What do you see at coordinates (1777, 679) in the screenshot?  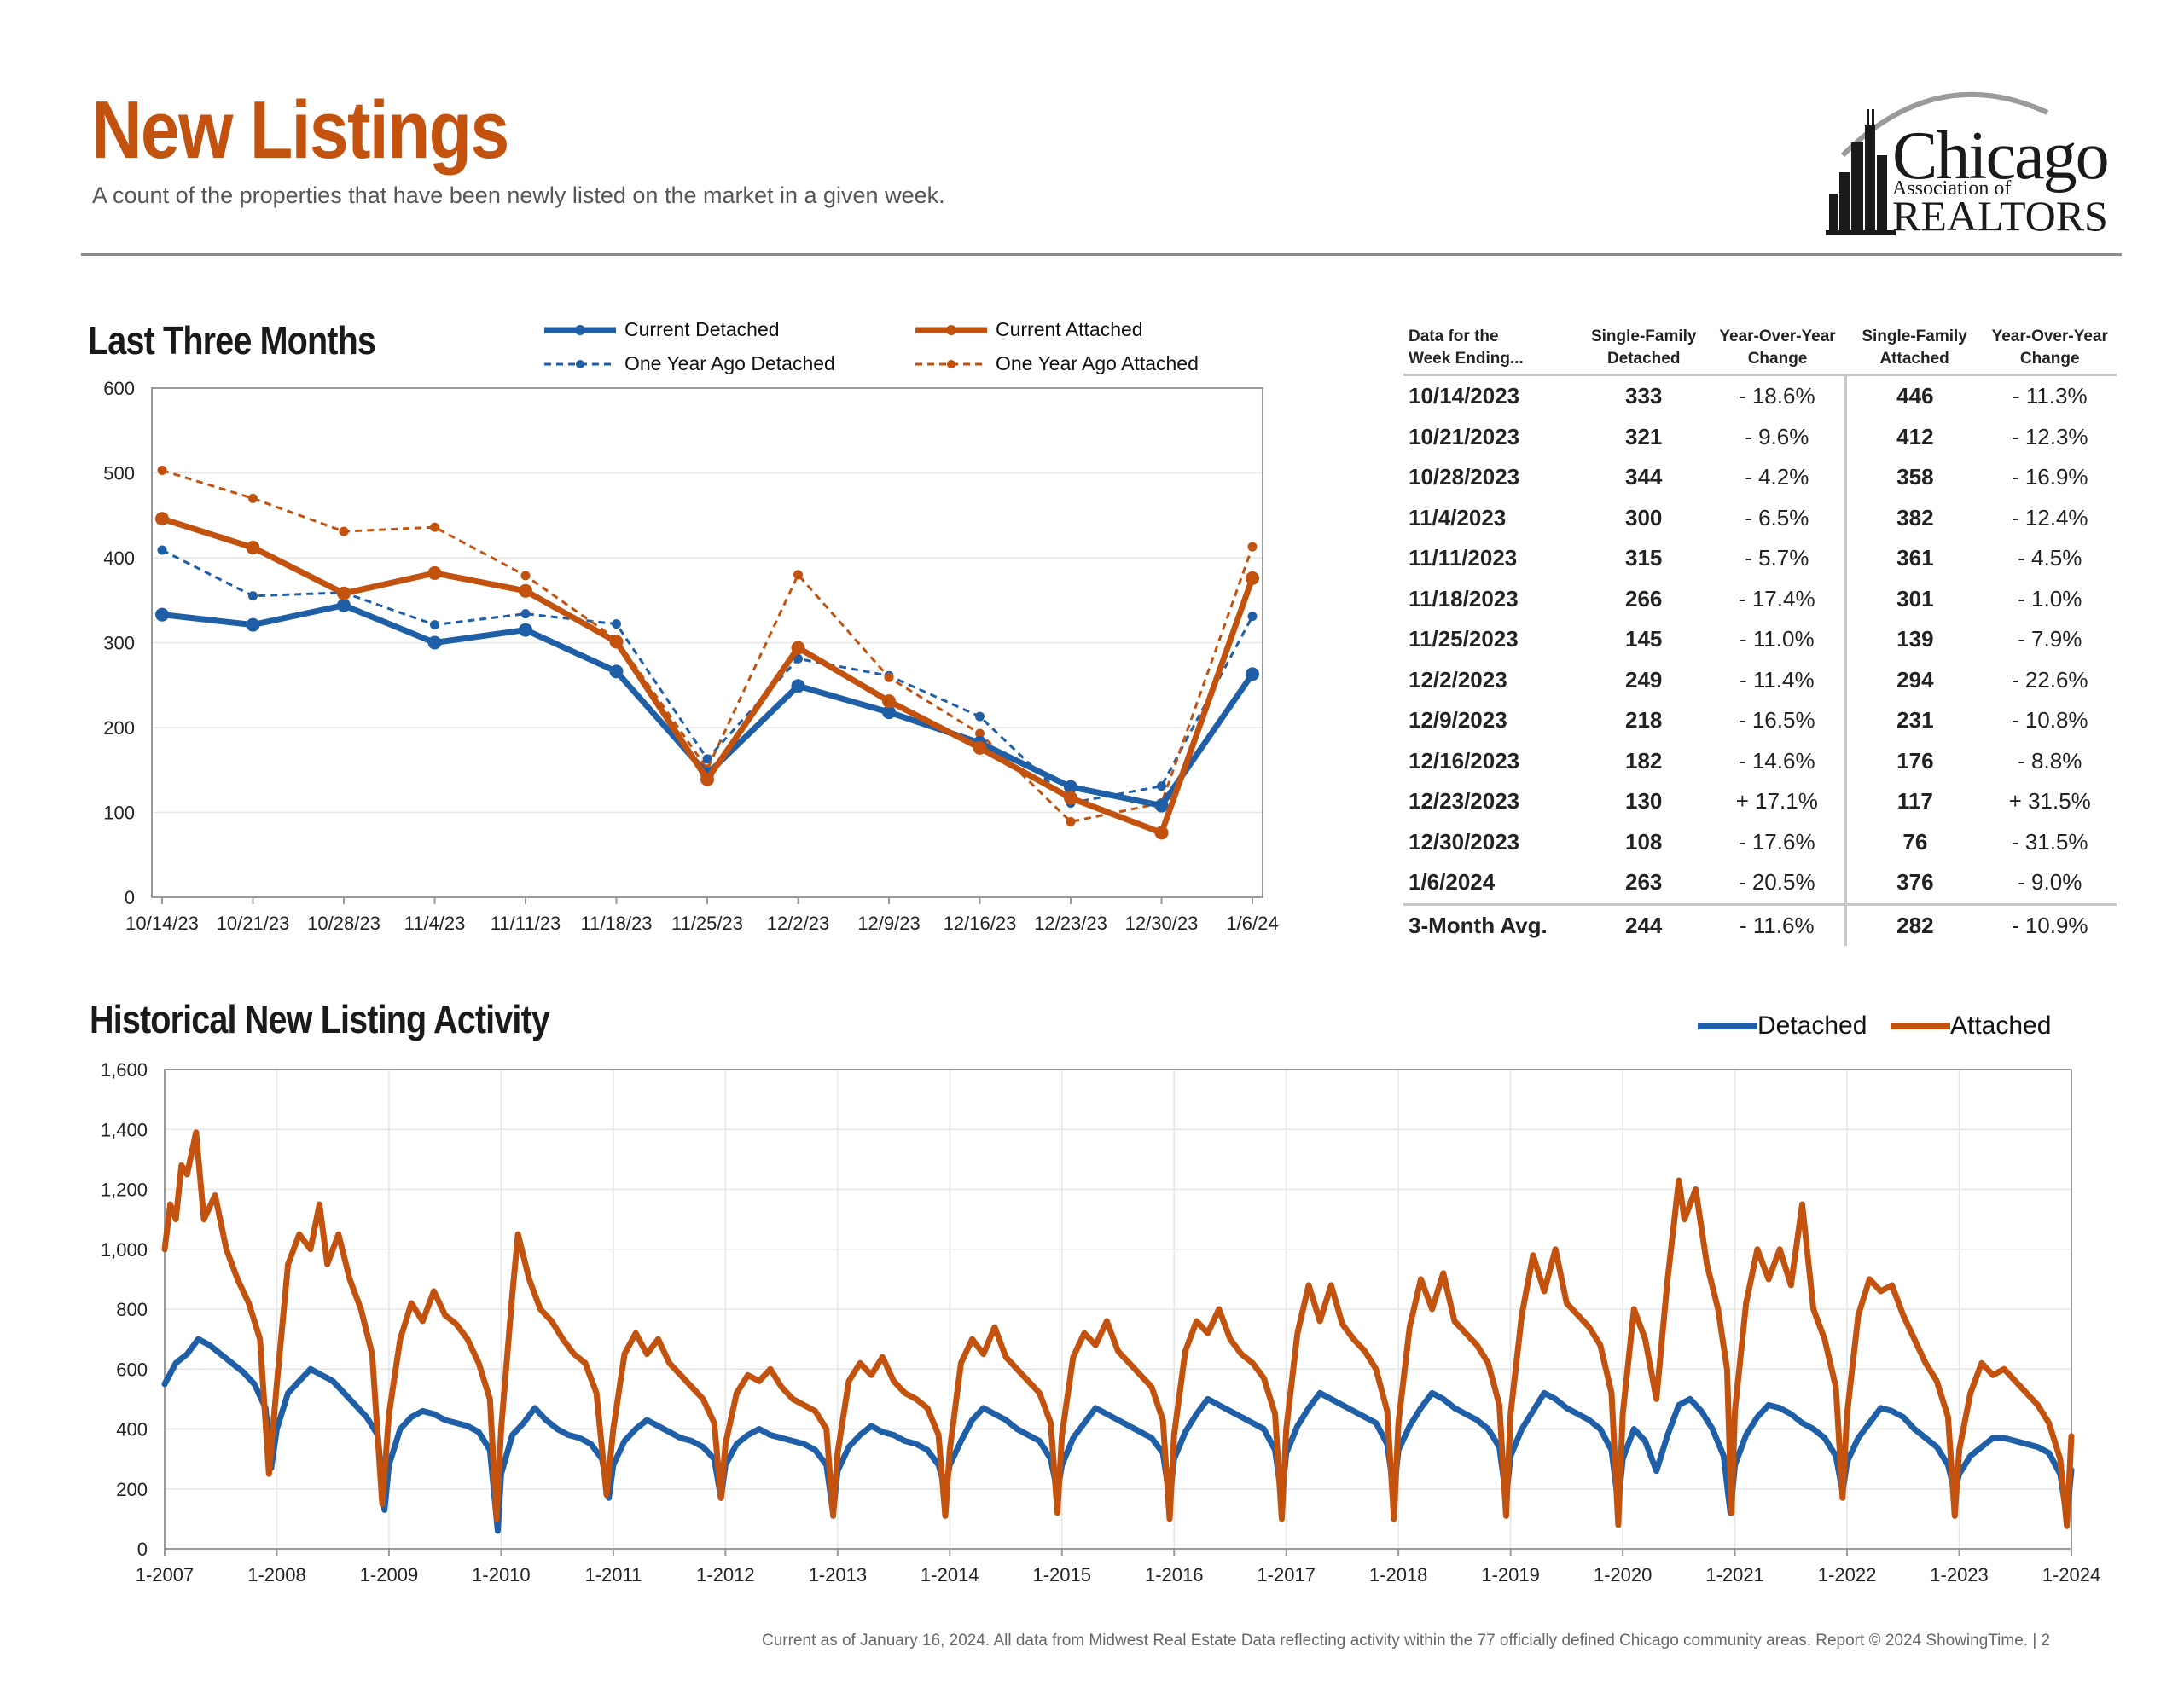 I see `cell-detached-change: - 11.4%` at bounding box center [1777, 679].